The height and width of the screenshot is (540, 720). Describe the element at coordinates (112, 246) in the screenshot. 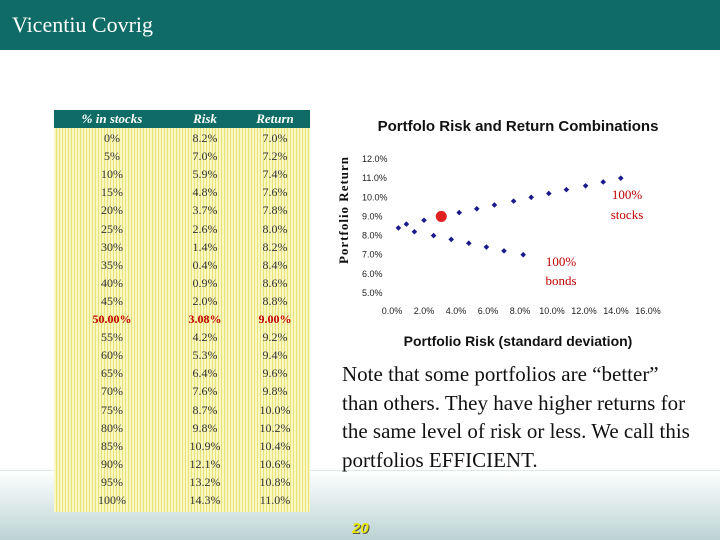

I see `table-cell: 30%` at that location.